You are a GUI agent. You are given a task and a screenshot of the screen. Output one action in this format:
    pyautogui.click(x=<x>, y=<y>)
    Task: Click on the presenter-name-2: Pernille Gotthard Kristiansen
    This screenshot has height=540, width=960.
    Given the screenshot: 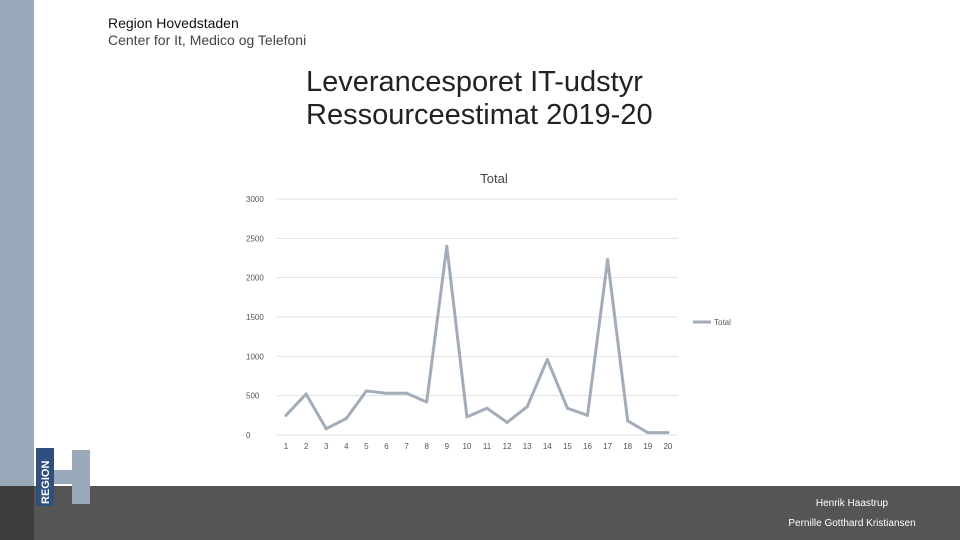 What is the action you would take?
    pyautogui.click(x=852, y=523)
    